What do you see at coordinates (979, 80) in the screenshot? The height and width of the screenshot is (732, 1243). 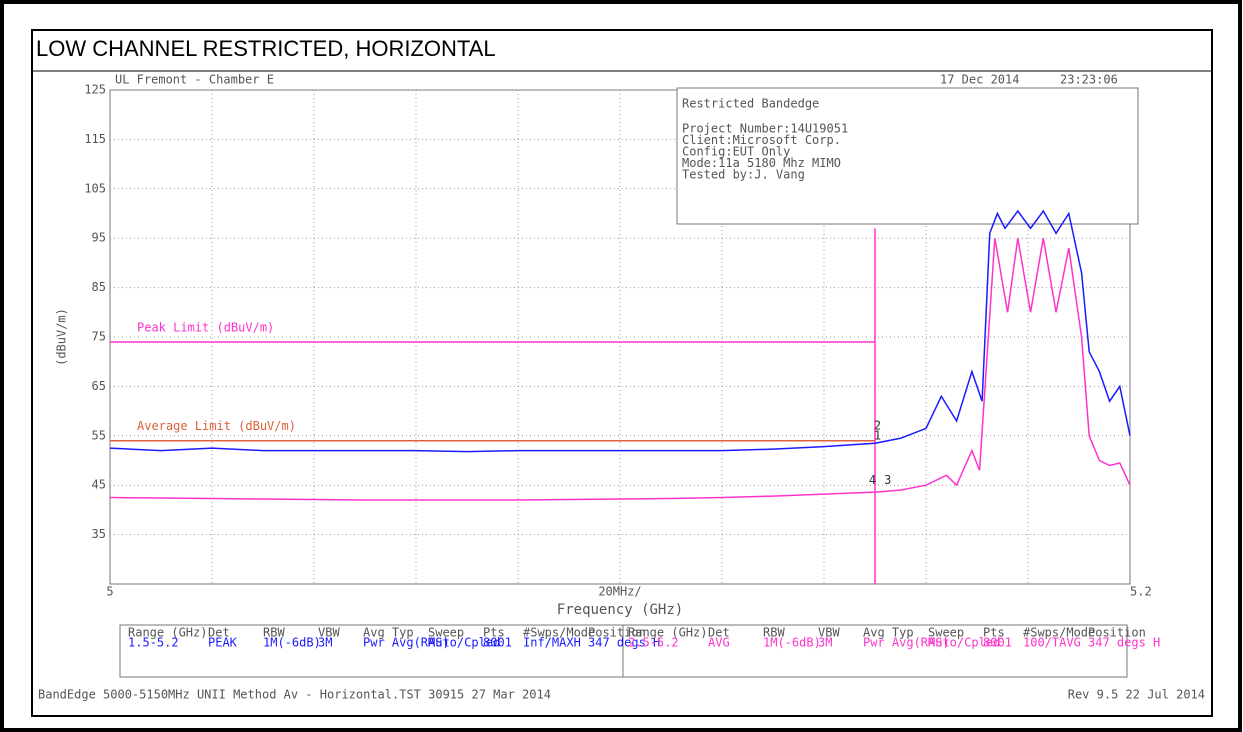 I see `date: 17 Dec 2014` at bounding box center [979, 80].